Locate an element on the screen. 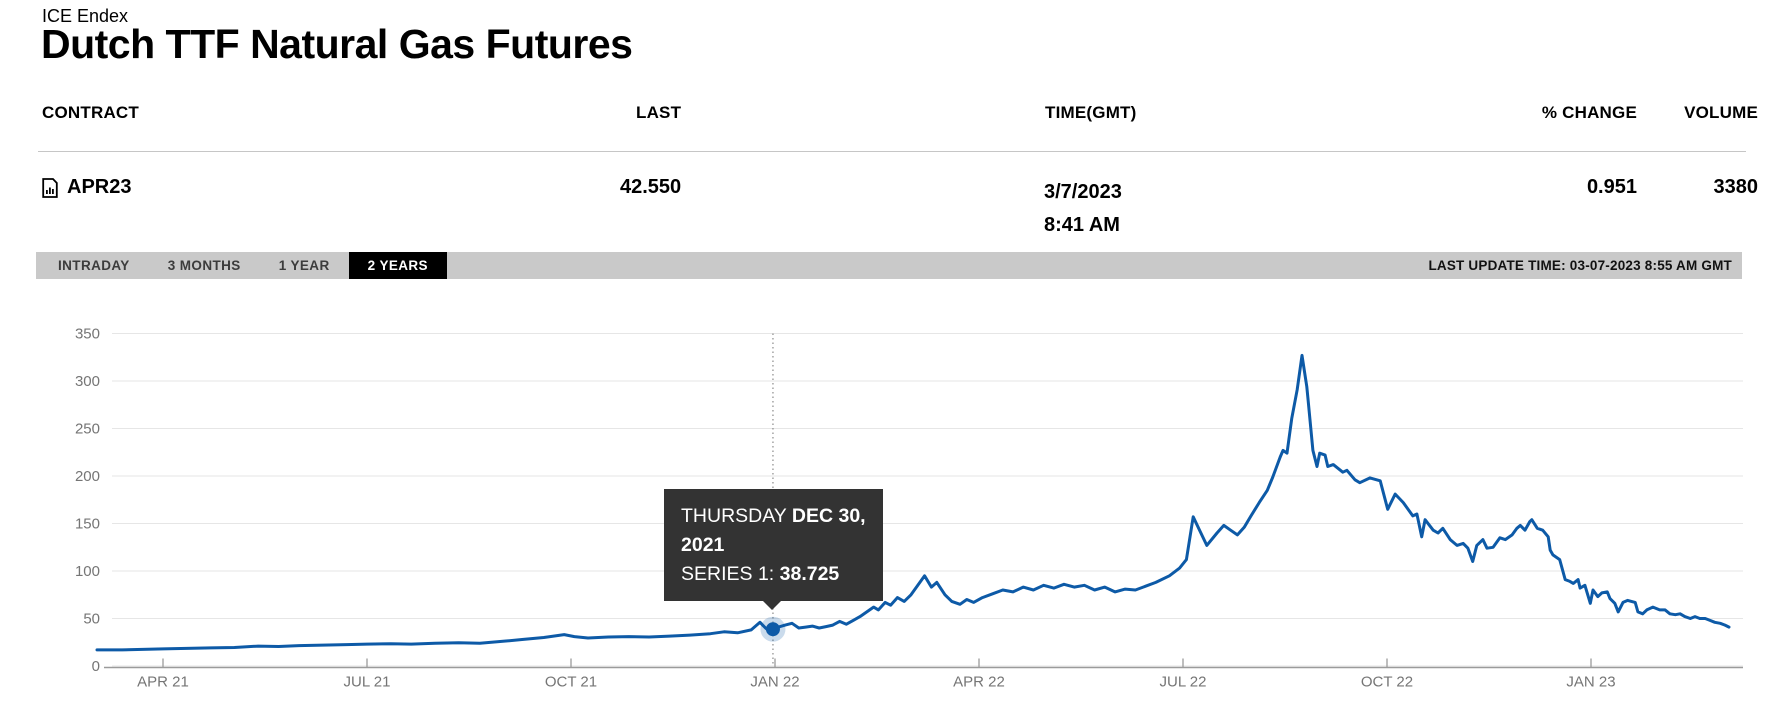 The width and height of the screenshot is (1780, 701). y-axis-tick-label: 200 is located at coordinates (87, 476).